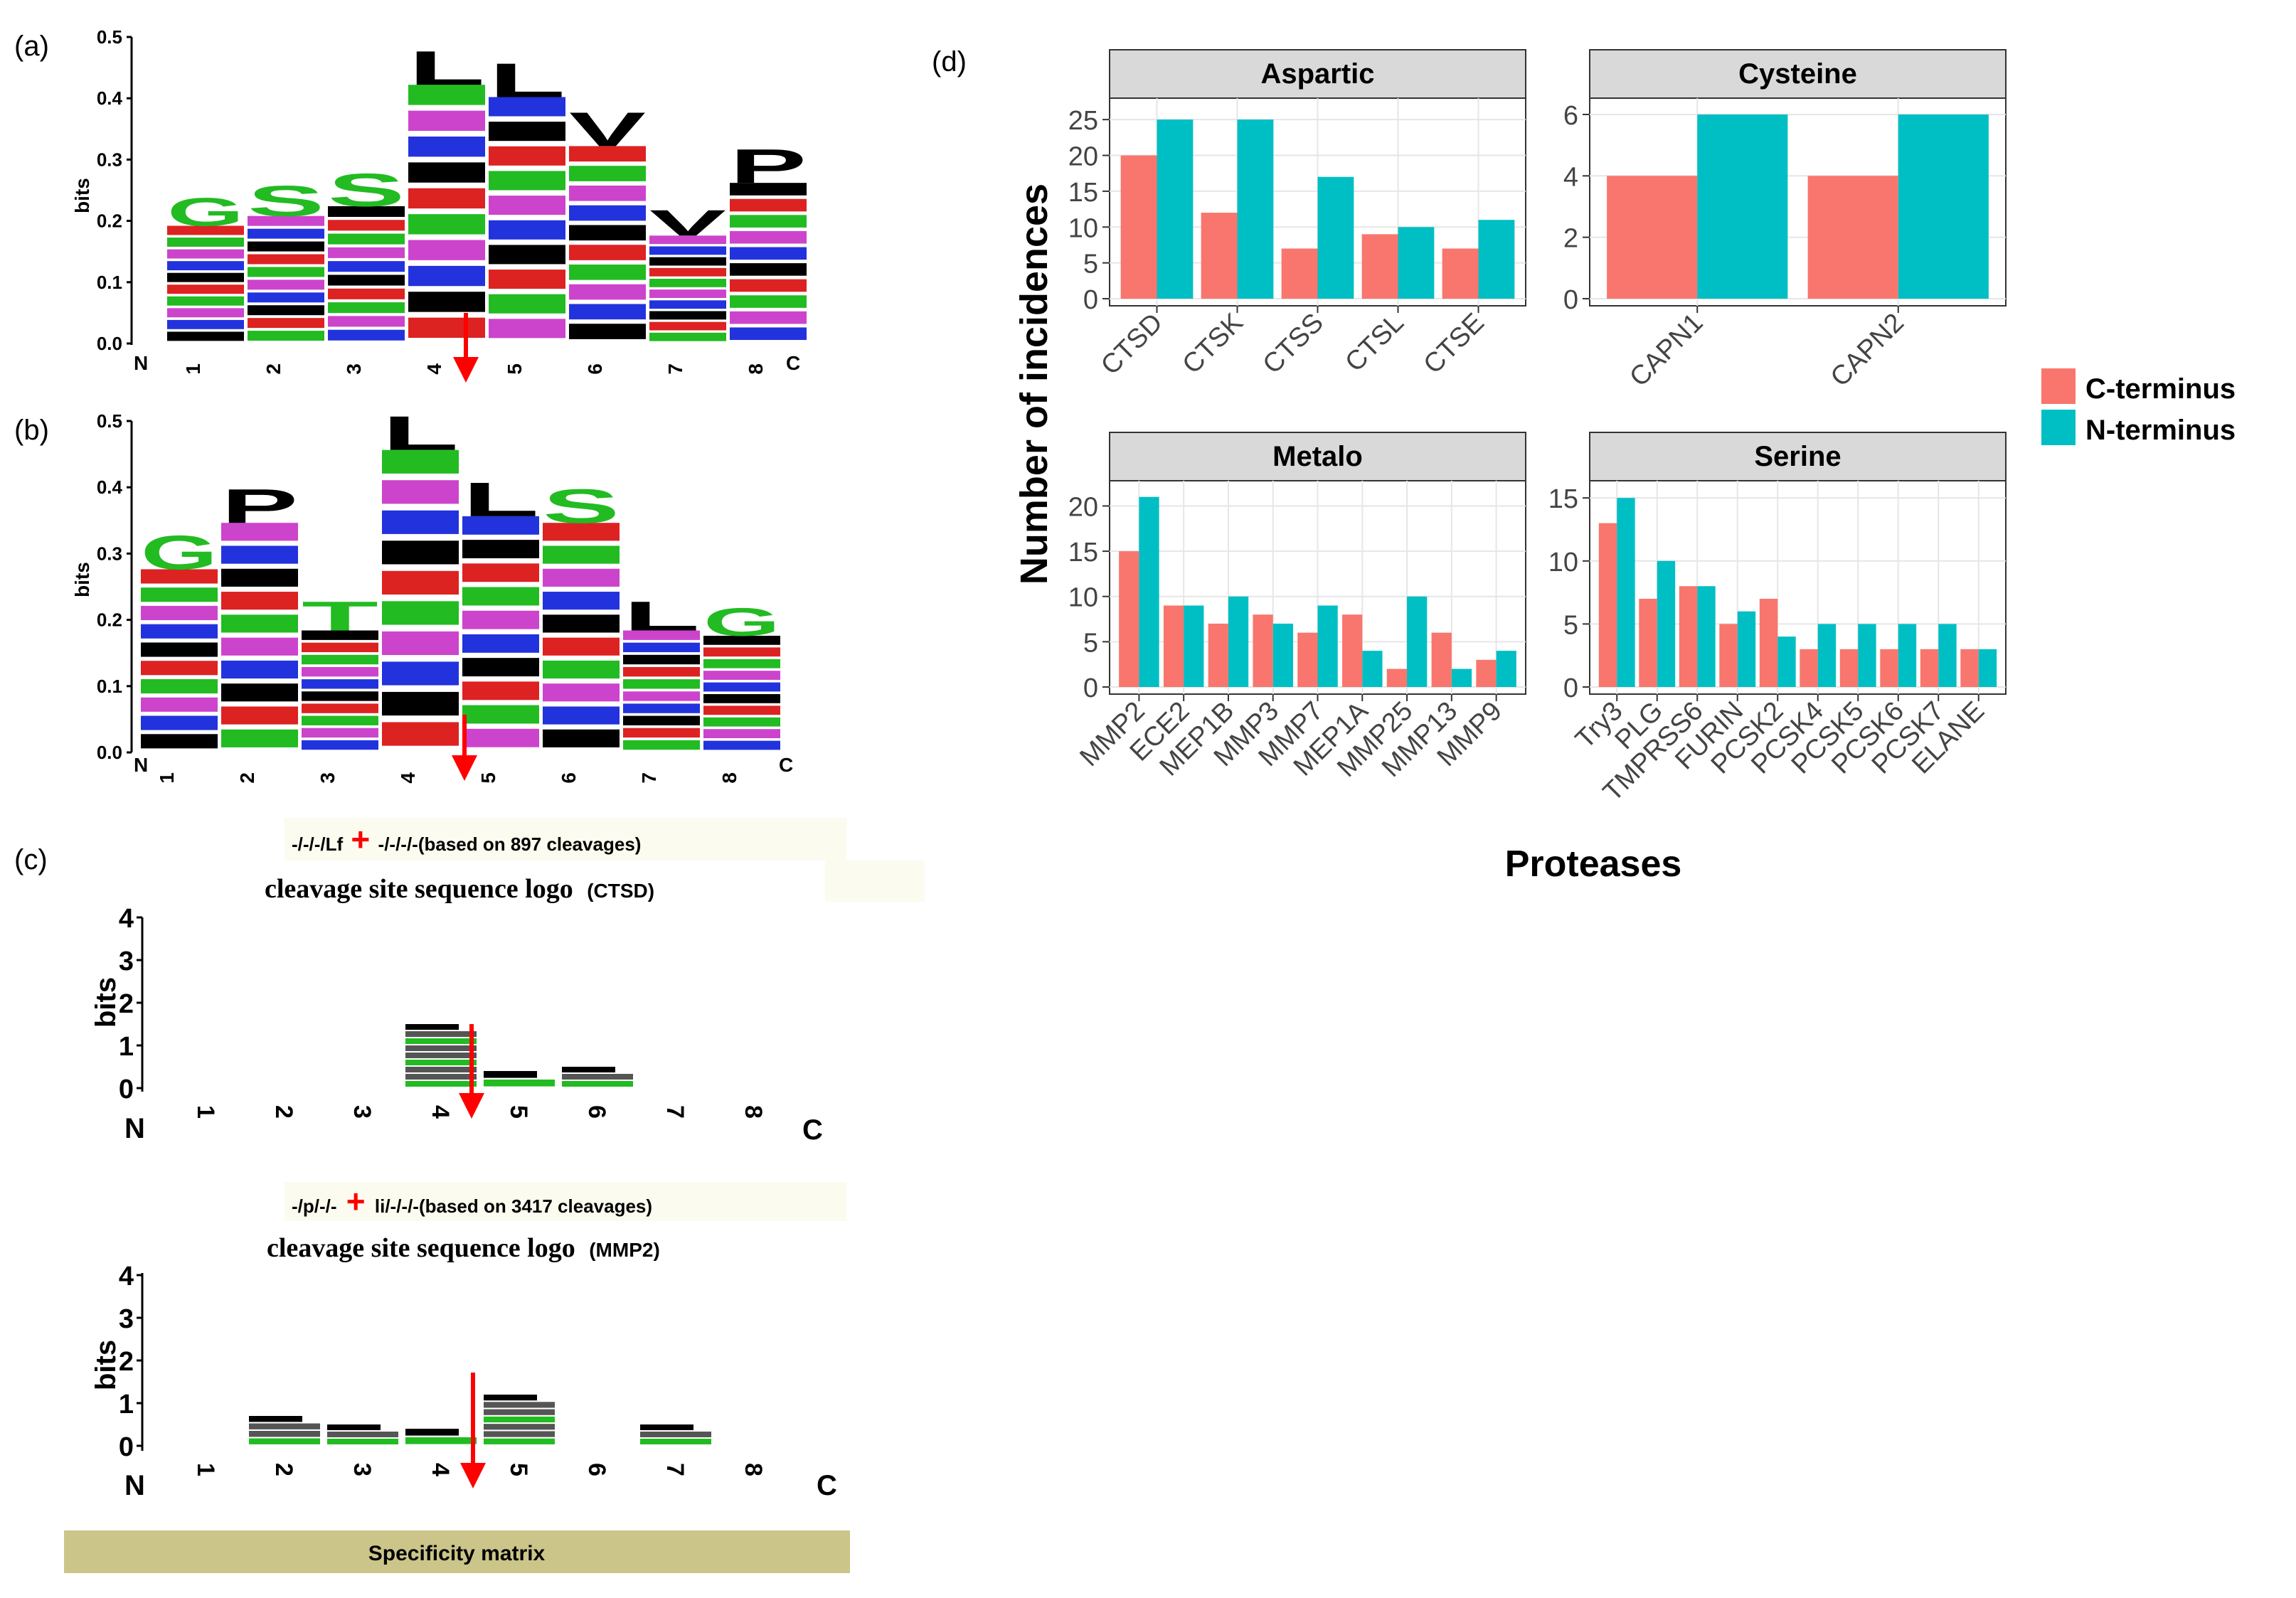 The height and width of the screenshot is (1598, 2296). What do you see at coordinates (1570, 177) in the screenshot?
I see `y-tick-label: 4` at bounding box center [1570, 177].